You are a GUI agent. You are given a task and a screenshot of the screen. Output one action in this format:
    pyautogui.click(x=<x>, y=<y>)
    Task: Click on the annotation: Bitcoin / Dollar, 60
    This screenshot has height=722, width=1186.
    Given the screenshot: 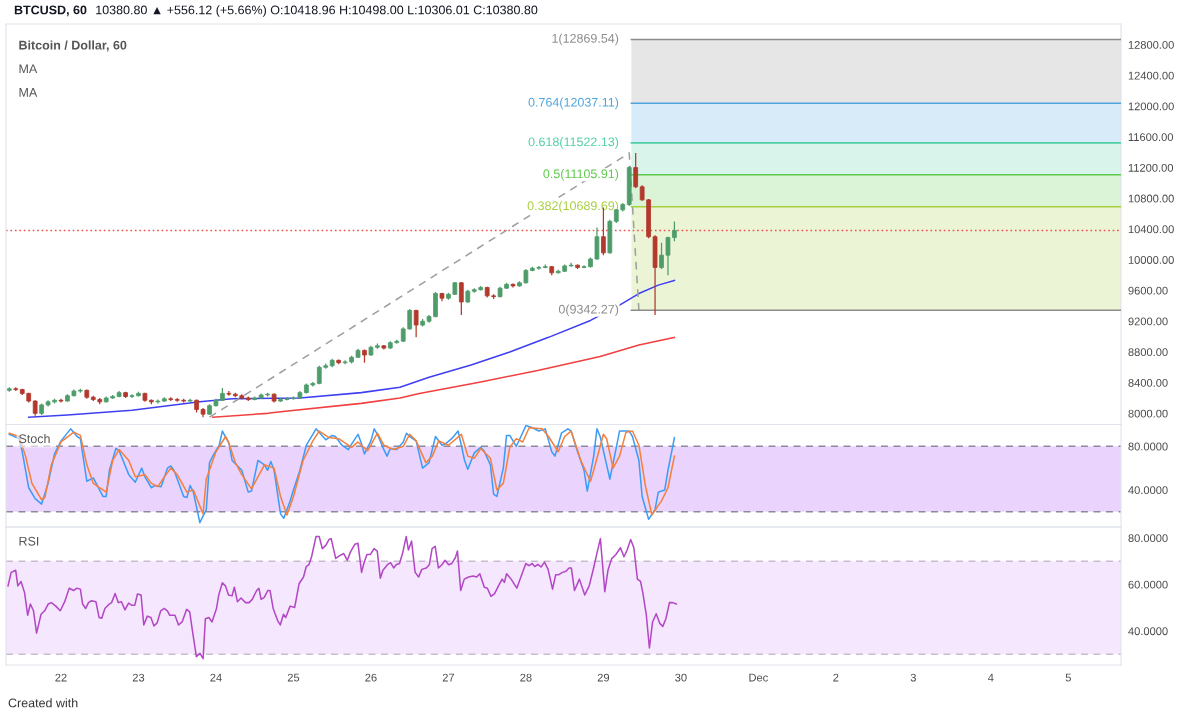 What is the action you would take?
    pyautogui.click(x=73, y=46)
    